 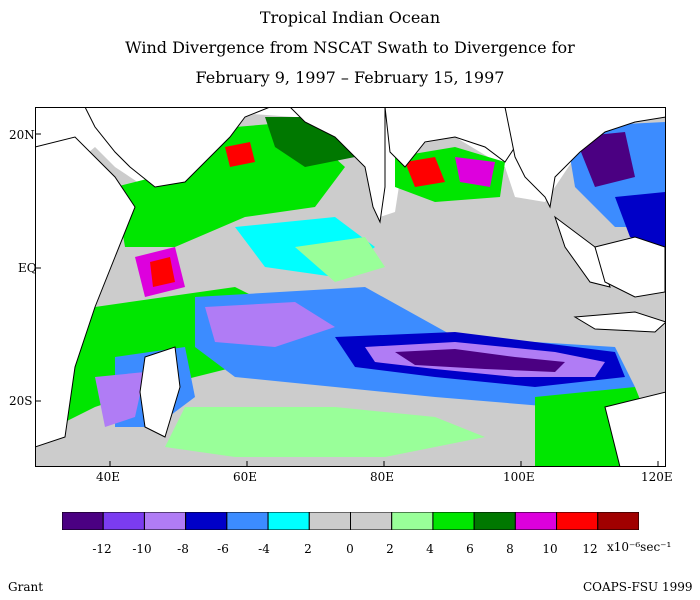 I want to click on lon-label-40e: 40E, so click(x=108, y=477).